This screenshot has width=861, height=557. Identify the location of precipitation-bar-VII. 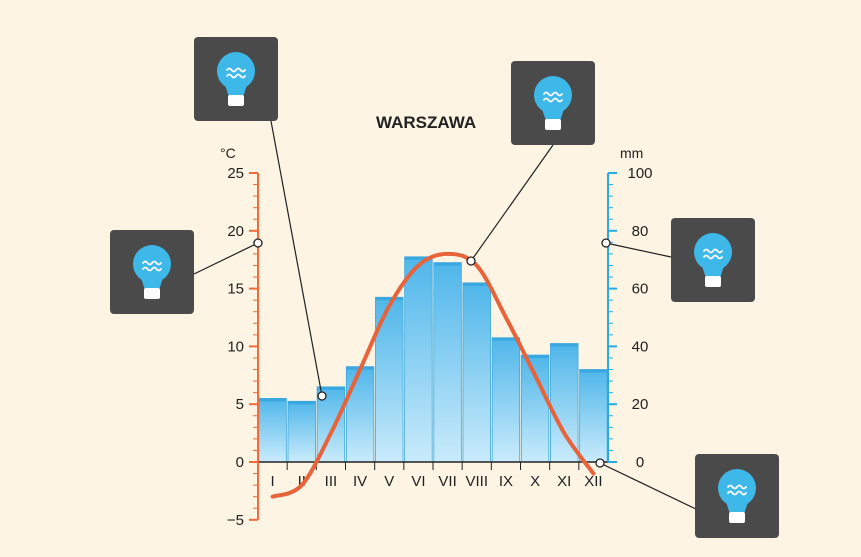
(447, 362).